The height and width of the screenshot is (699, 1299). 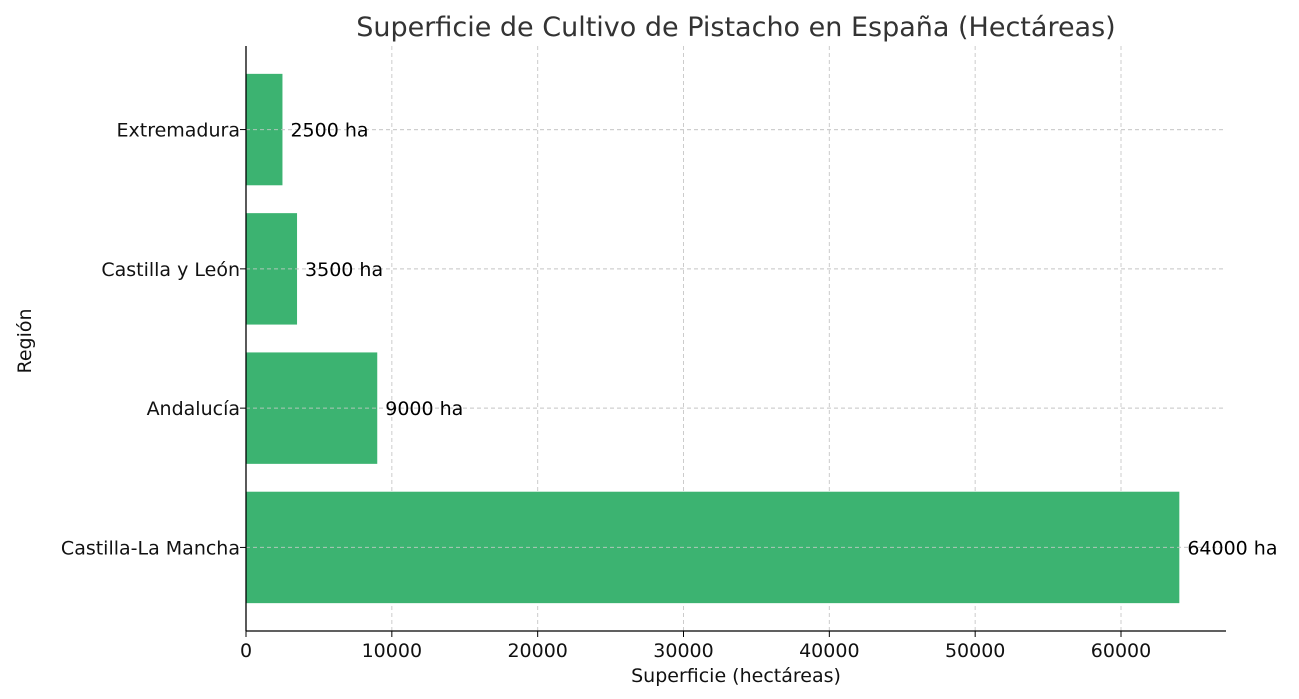 What do you see at coordinates (344, 270) in the screenshot?
I see `bar-value-label: 3500 ha` at bounding box center [344, 270].